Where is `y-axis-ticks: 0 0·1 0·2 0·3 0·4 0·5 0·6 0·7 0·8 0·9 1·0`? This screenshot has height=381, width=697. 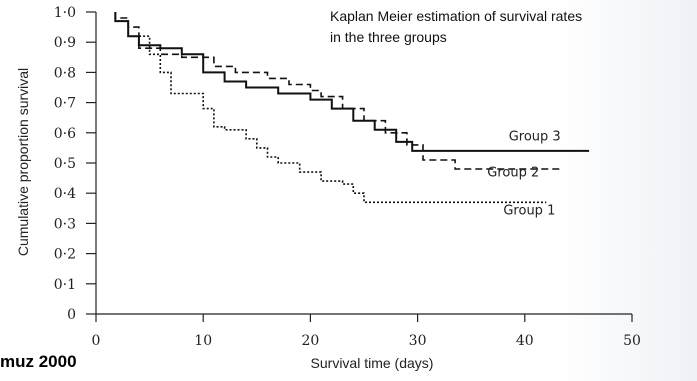 y-axis-ticks: 0 0·1 0·2 0·3 0·4 0·5 0·6 0·7 0·8 0·9 1·0 is located at coordinates (75, 164).